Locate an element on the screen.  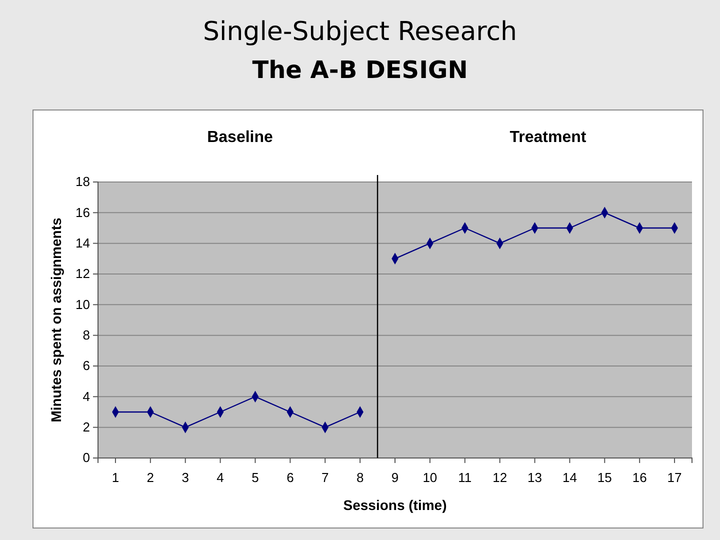
x-tick-label: 4 is located at coordinates (220, 478).